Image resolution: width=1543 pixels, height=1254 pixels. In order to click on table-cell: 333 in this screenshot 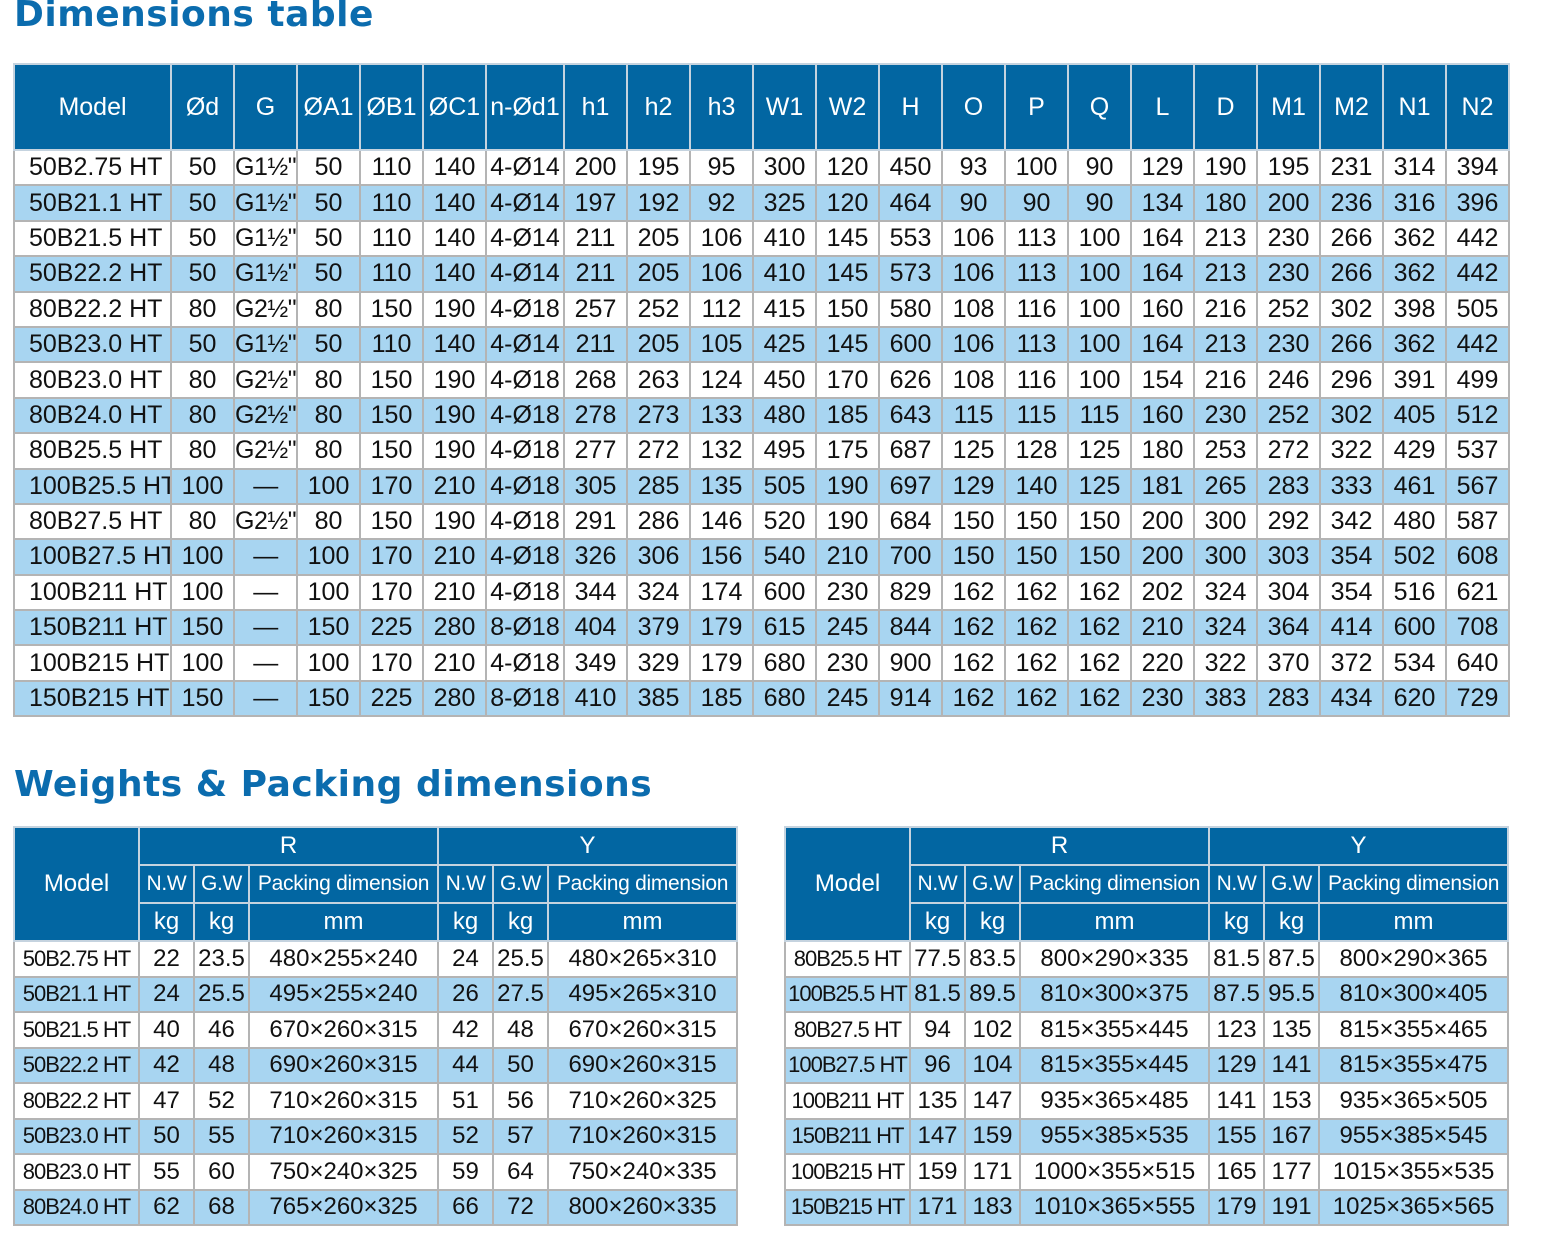, I will do `click(1351, 486)`.